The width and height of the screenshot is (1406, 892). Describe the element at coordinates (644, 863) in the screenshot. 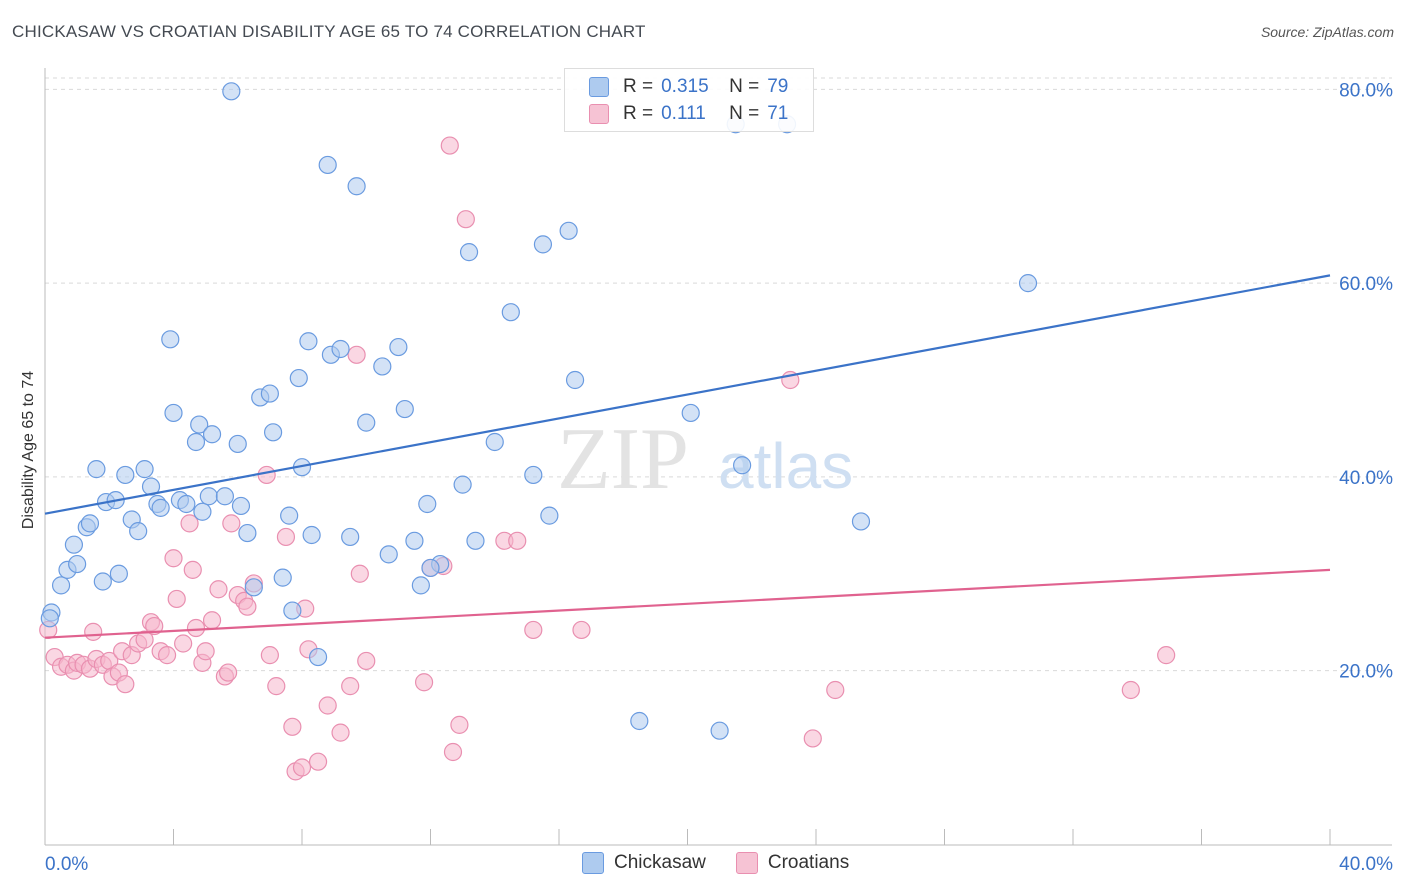

I see `legend-item-chickasaw: Chickasaw` at that location.